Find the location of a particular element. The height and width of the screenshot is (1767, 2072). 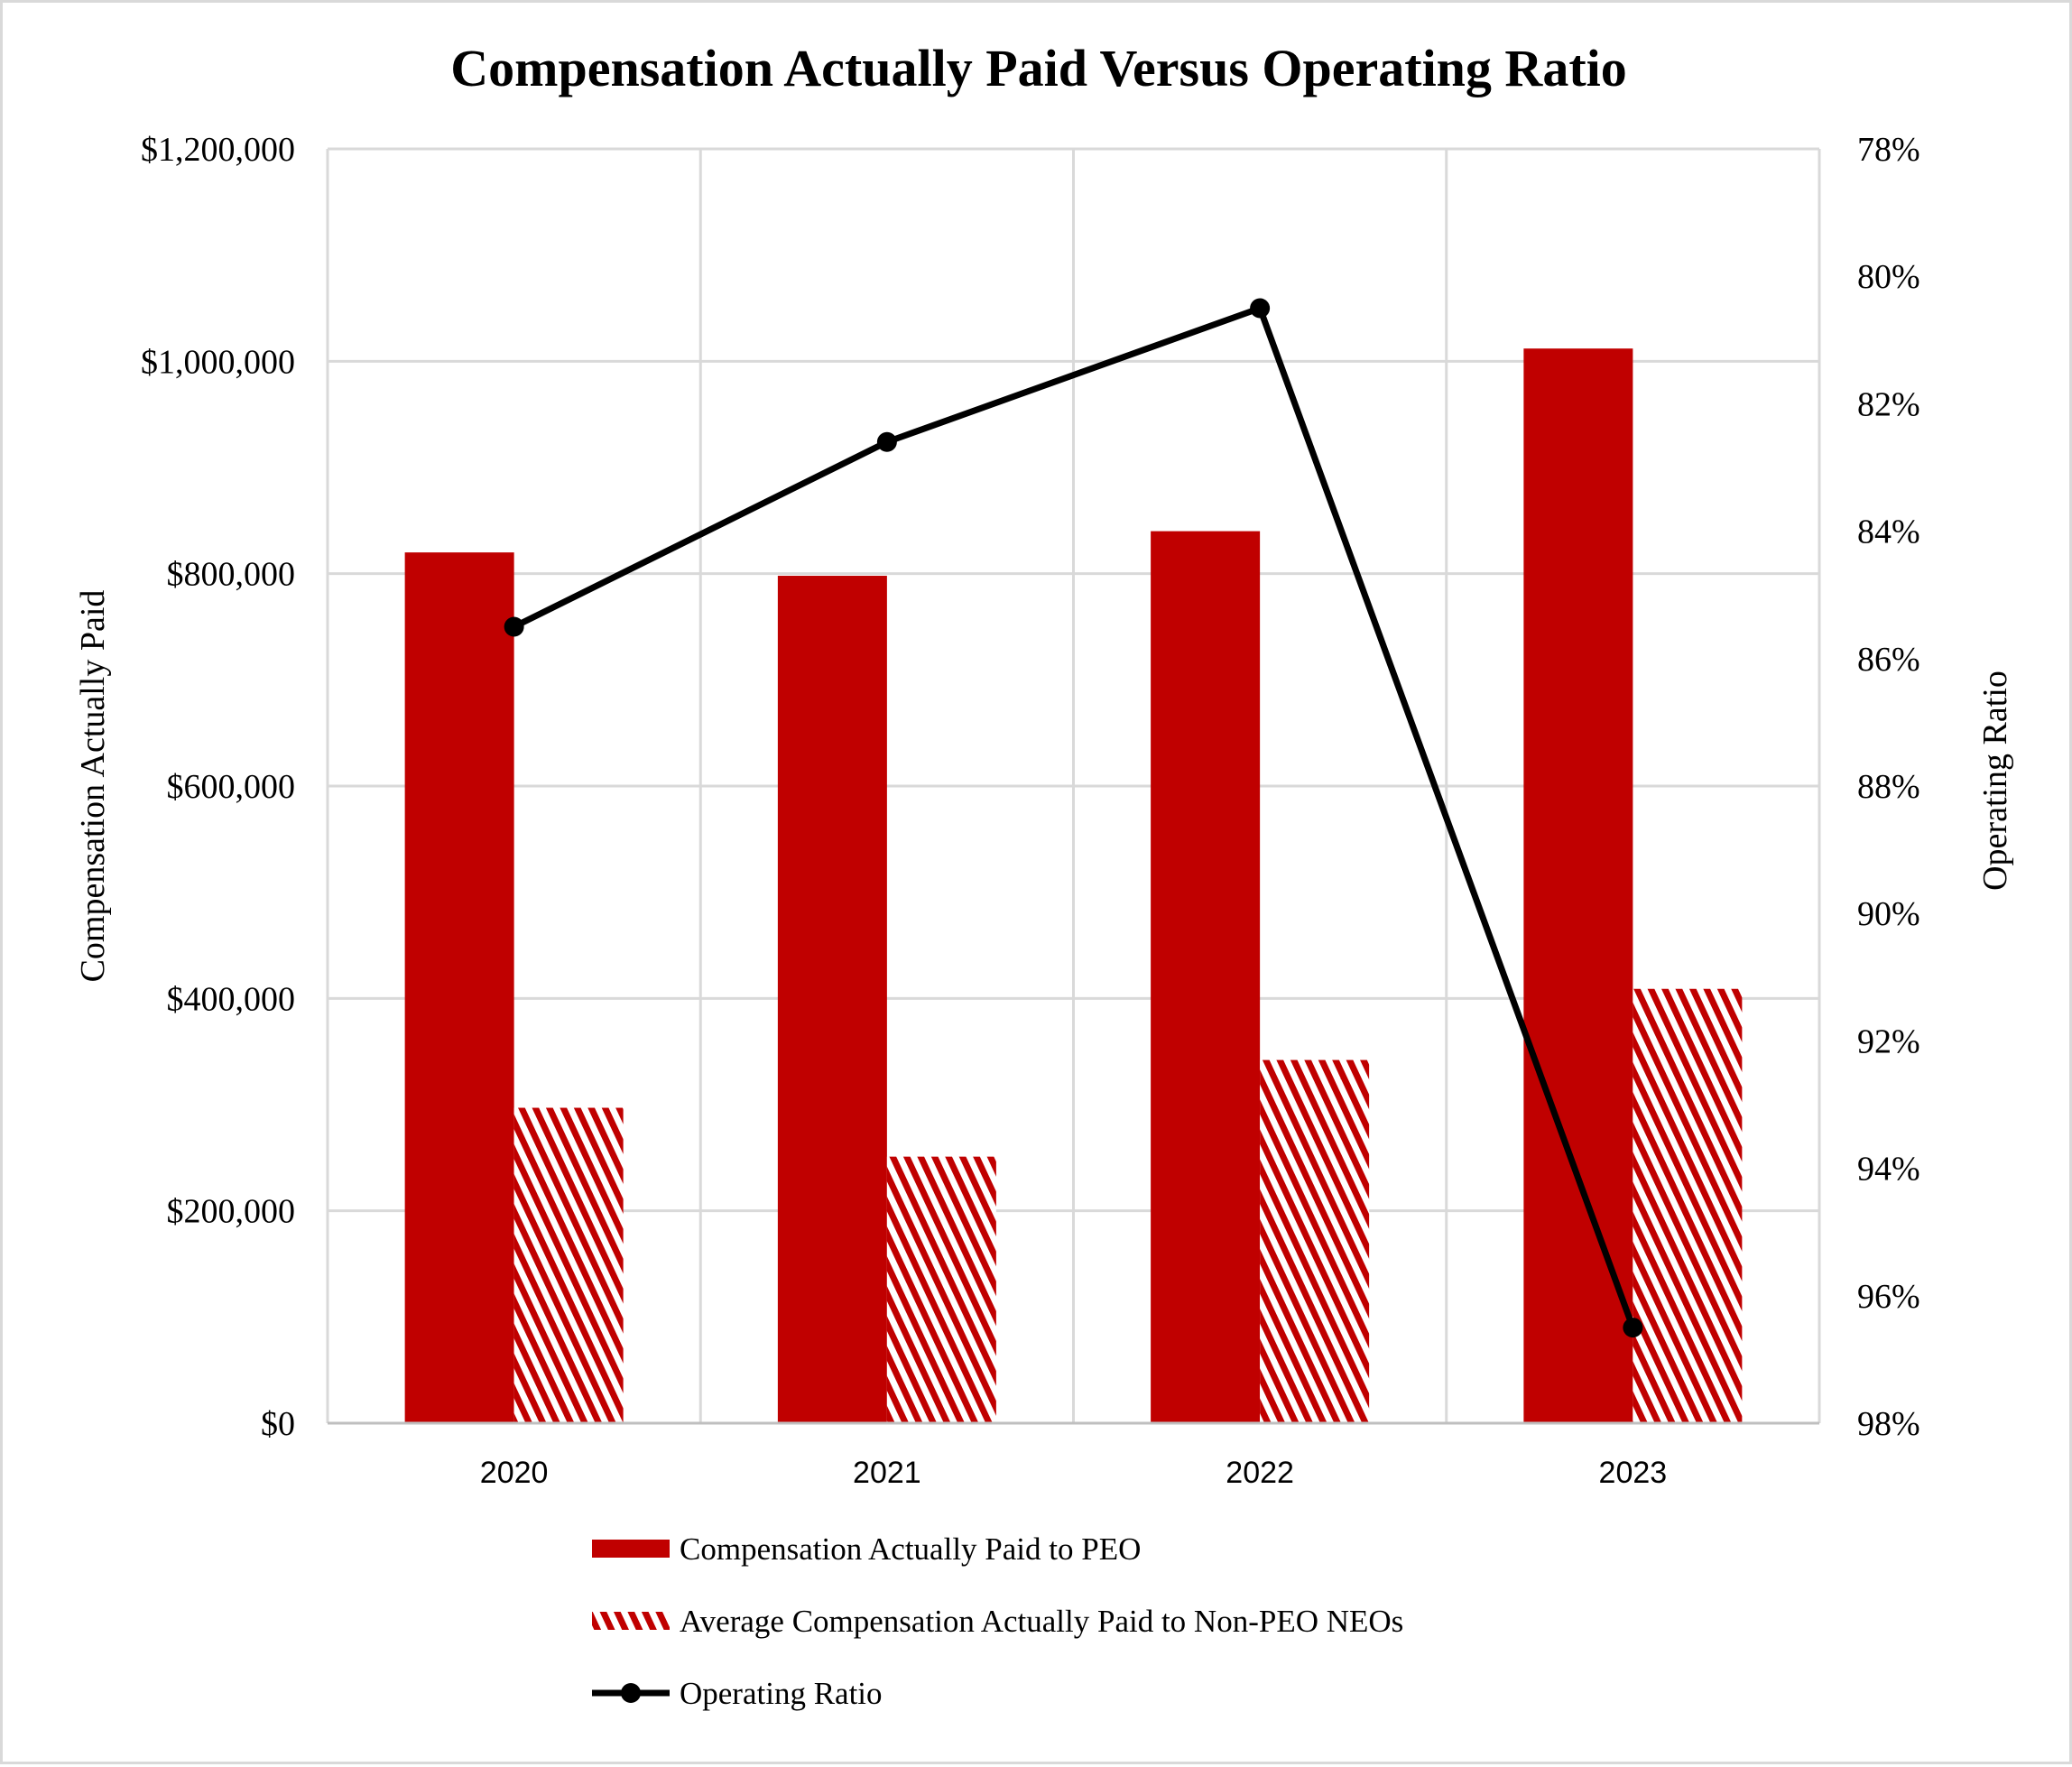

y-right-tick-label: 90% is located at coordinates (1888, 914).